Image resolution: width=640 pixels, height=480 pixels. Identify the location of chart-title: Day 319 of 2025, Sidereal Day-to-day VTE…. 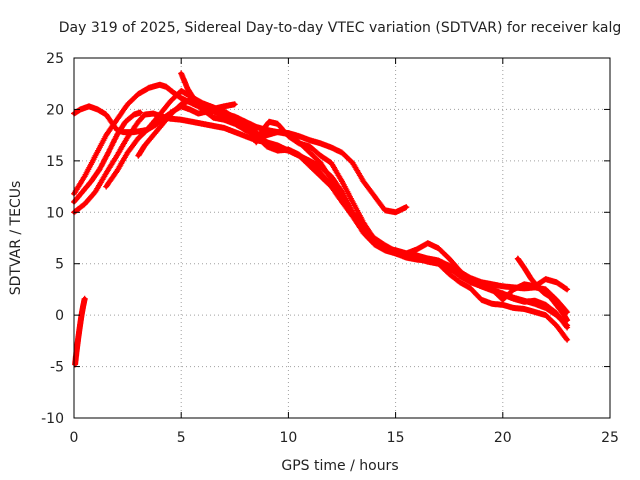
(340, 28).